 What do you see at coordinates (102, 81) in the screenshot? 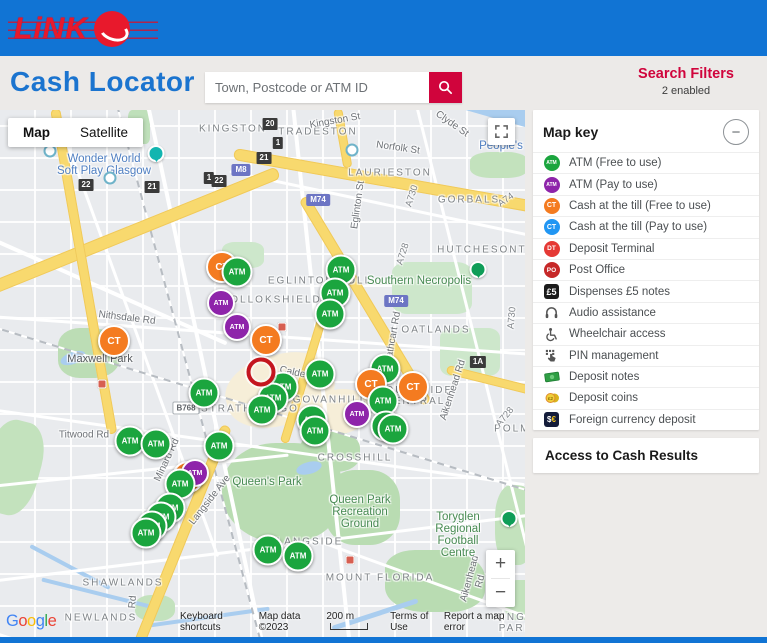
I see `page-title: Cash Locator` at bounding box center [102, 81].